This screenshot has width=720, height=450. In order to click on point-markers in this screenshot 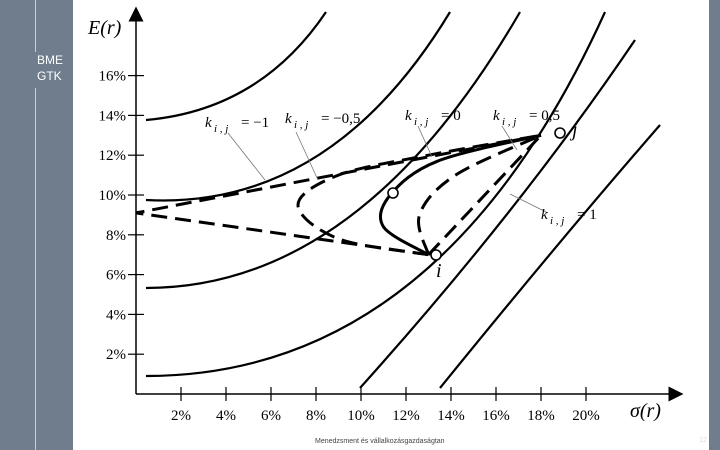, I will do `click(476, 194)`.